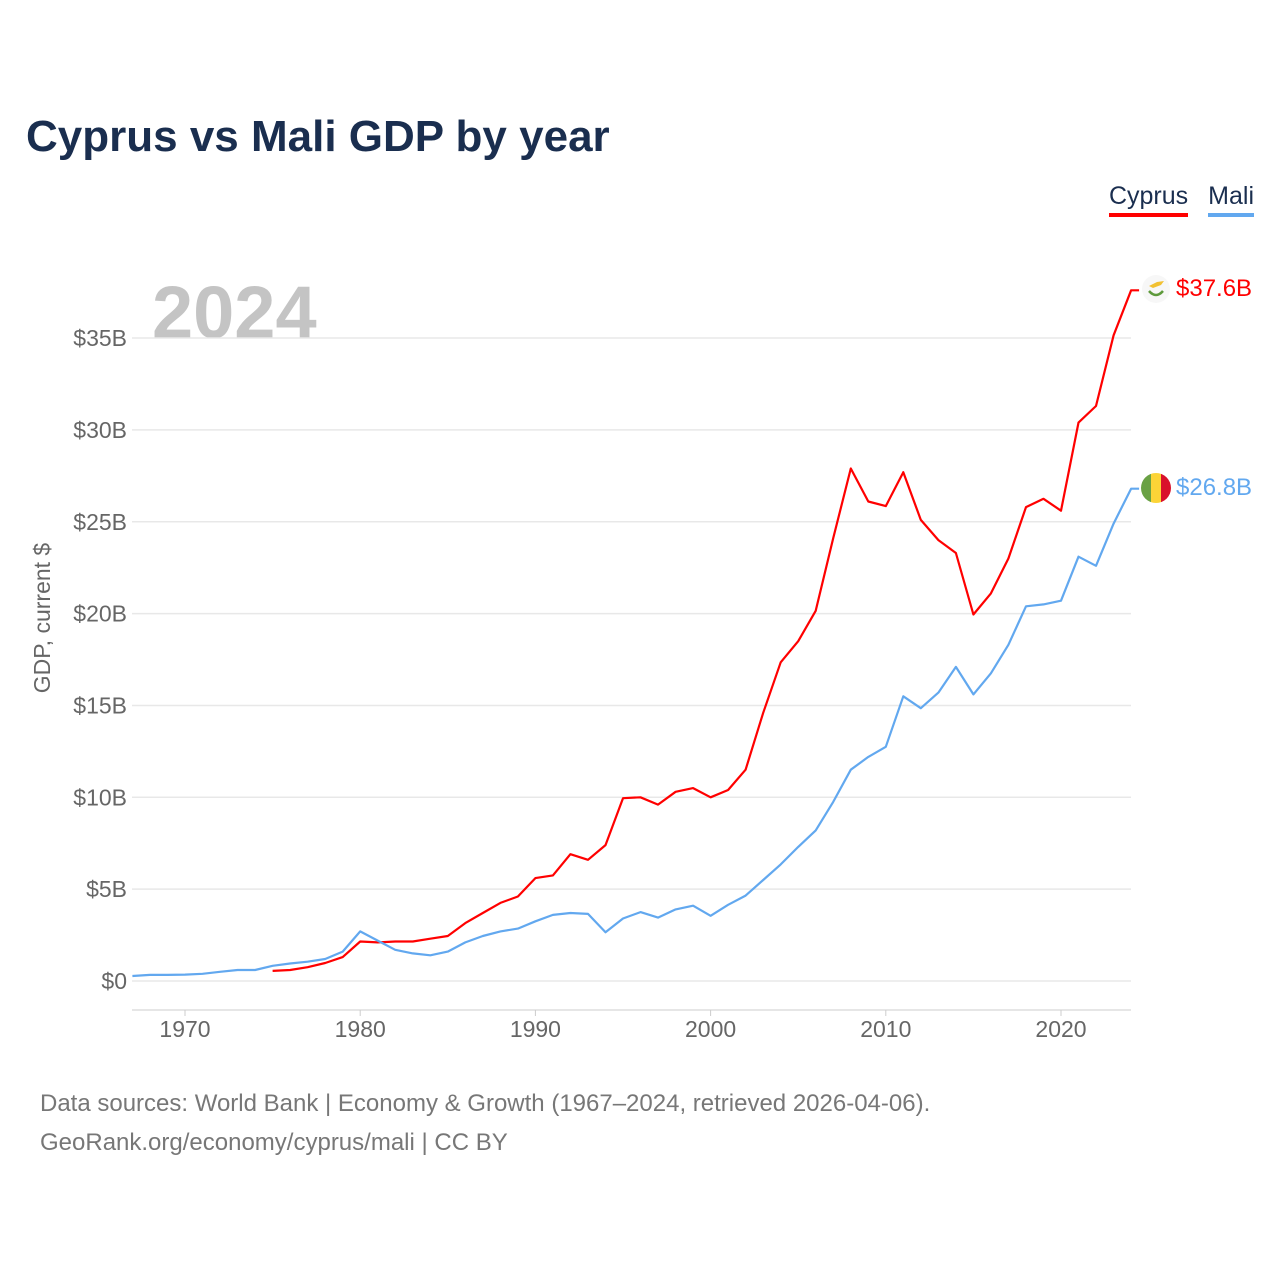 This screenshot has height=1280, width=1280. I want to click on cyprus-end-label: $37.6B, so click(1214, 288).